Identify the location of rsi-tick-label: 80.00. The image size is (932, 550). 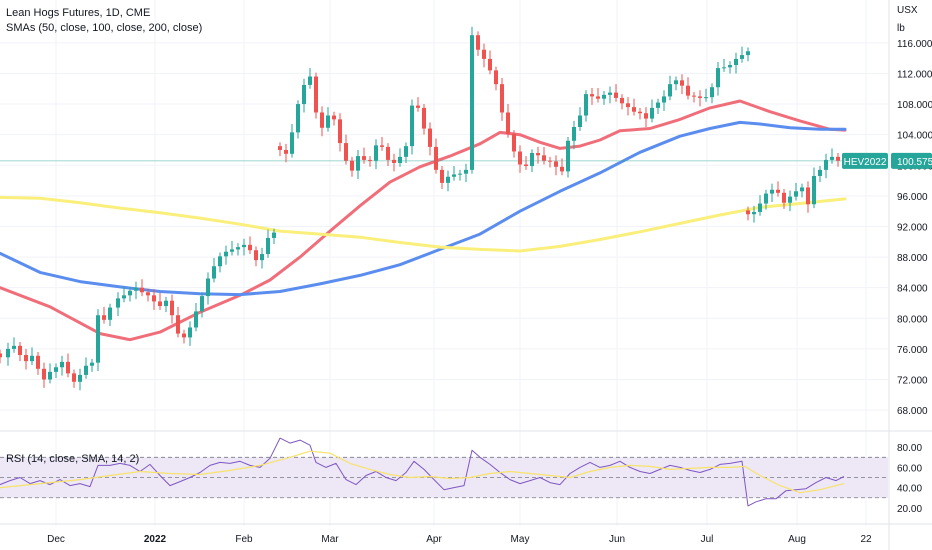
(909, 448).